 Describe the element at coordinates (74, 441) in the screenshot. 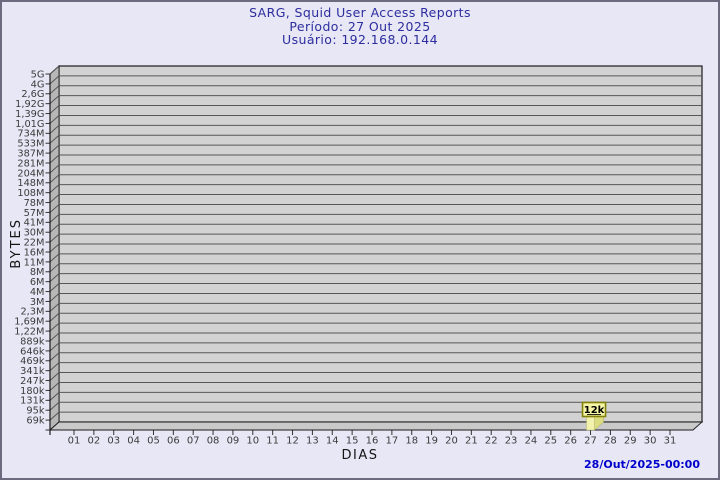

I see `x-tick-label: 01` at that location.